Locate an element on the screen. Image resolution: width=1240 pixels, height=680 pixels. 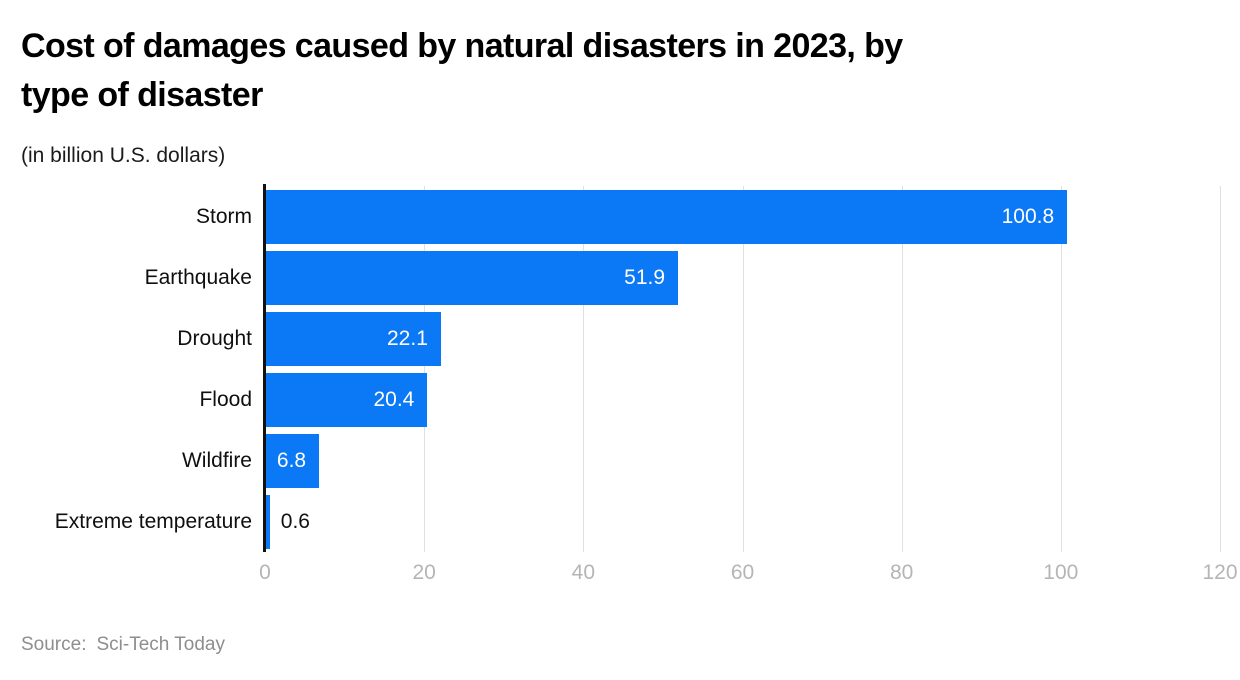
bar-row: 100.8 is located at coordinates (742, 216).